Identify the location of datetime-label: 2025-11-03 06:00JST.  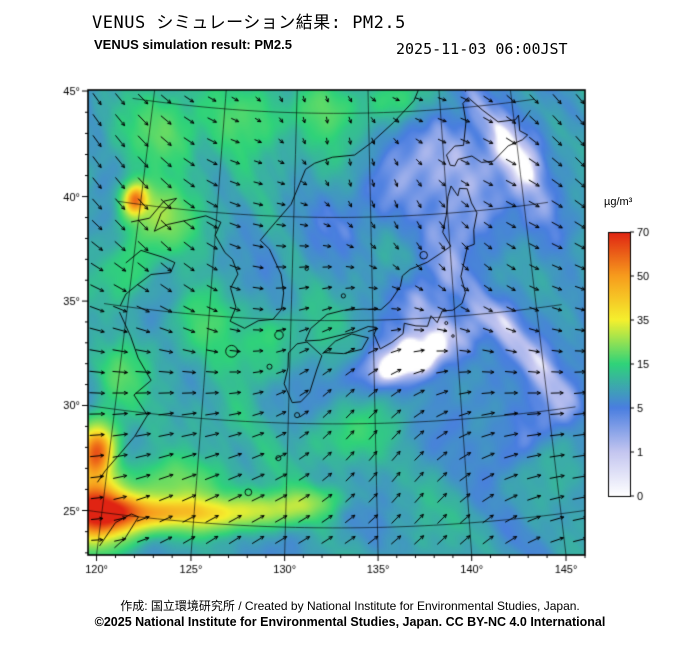
(482, 49).